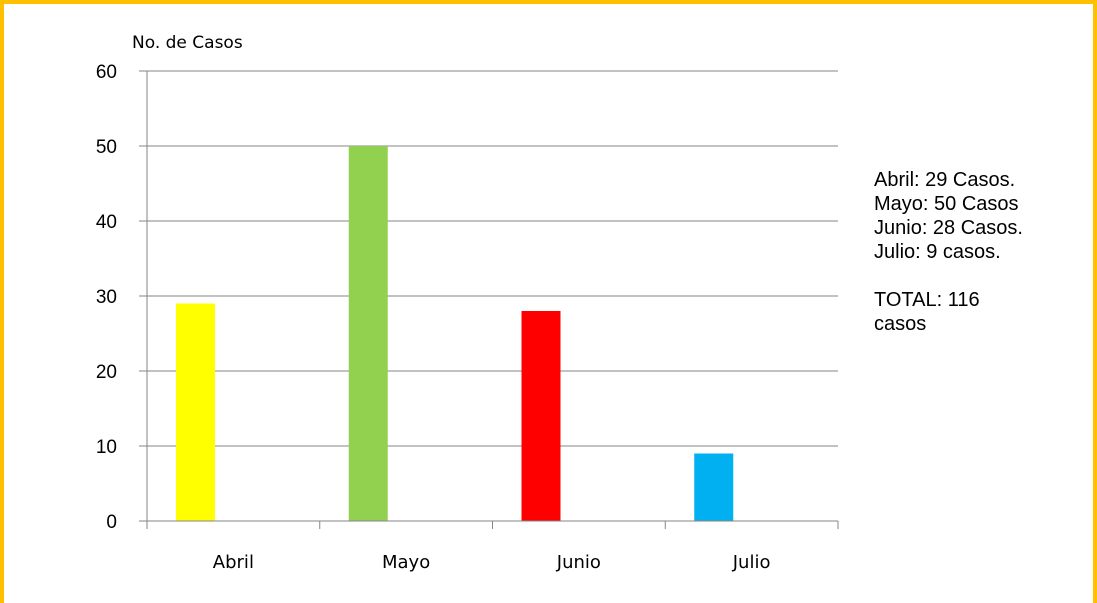 The image size is (1097, 603). What do you see at coordinates (713, 488) in the screenshot?
I see `bar-julio` at bounding box center [713, 488].